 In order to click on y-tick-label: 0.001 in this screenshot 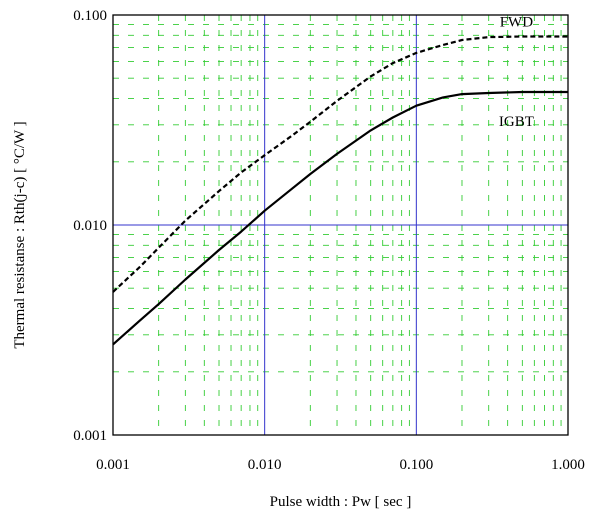, I will do `click(90, 436)`.